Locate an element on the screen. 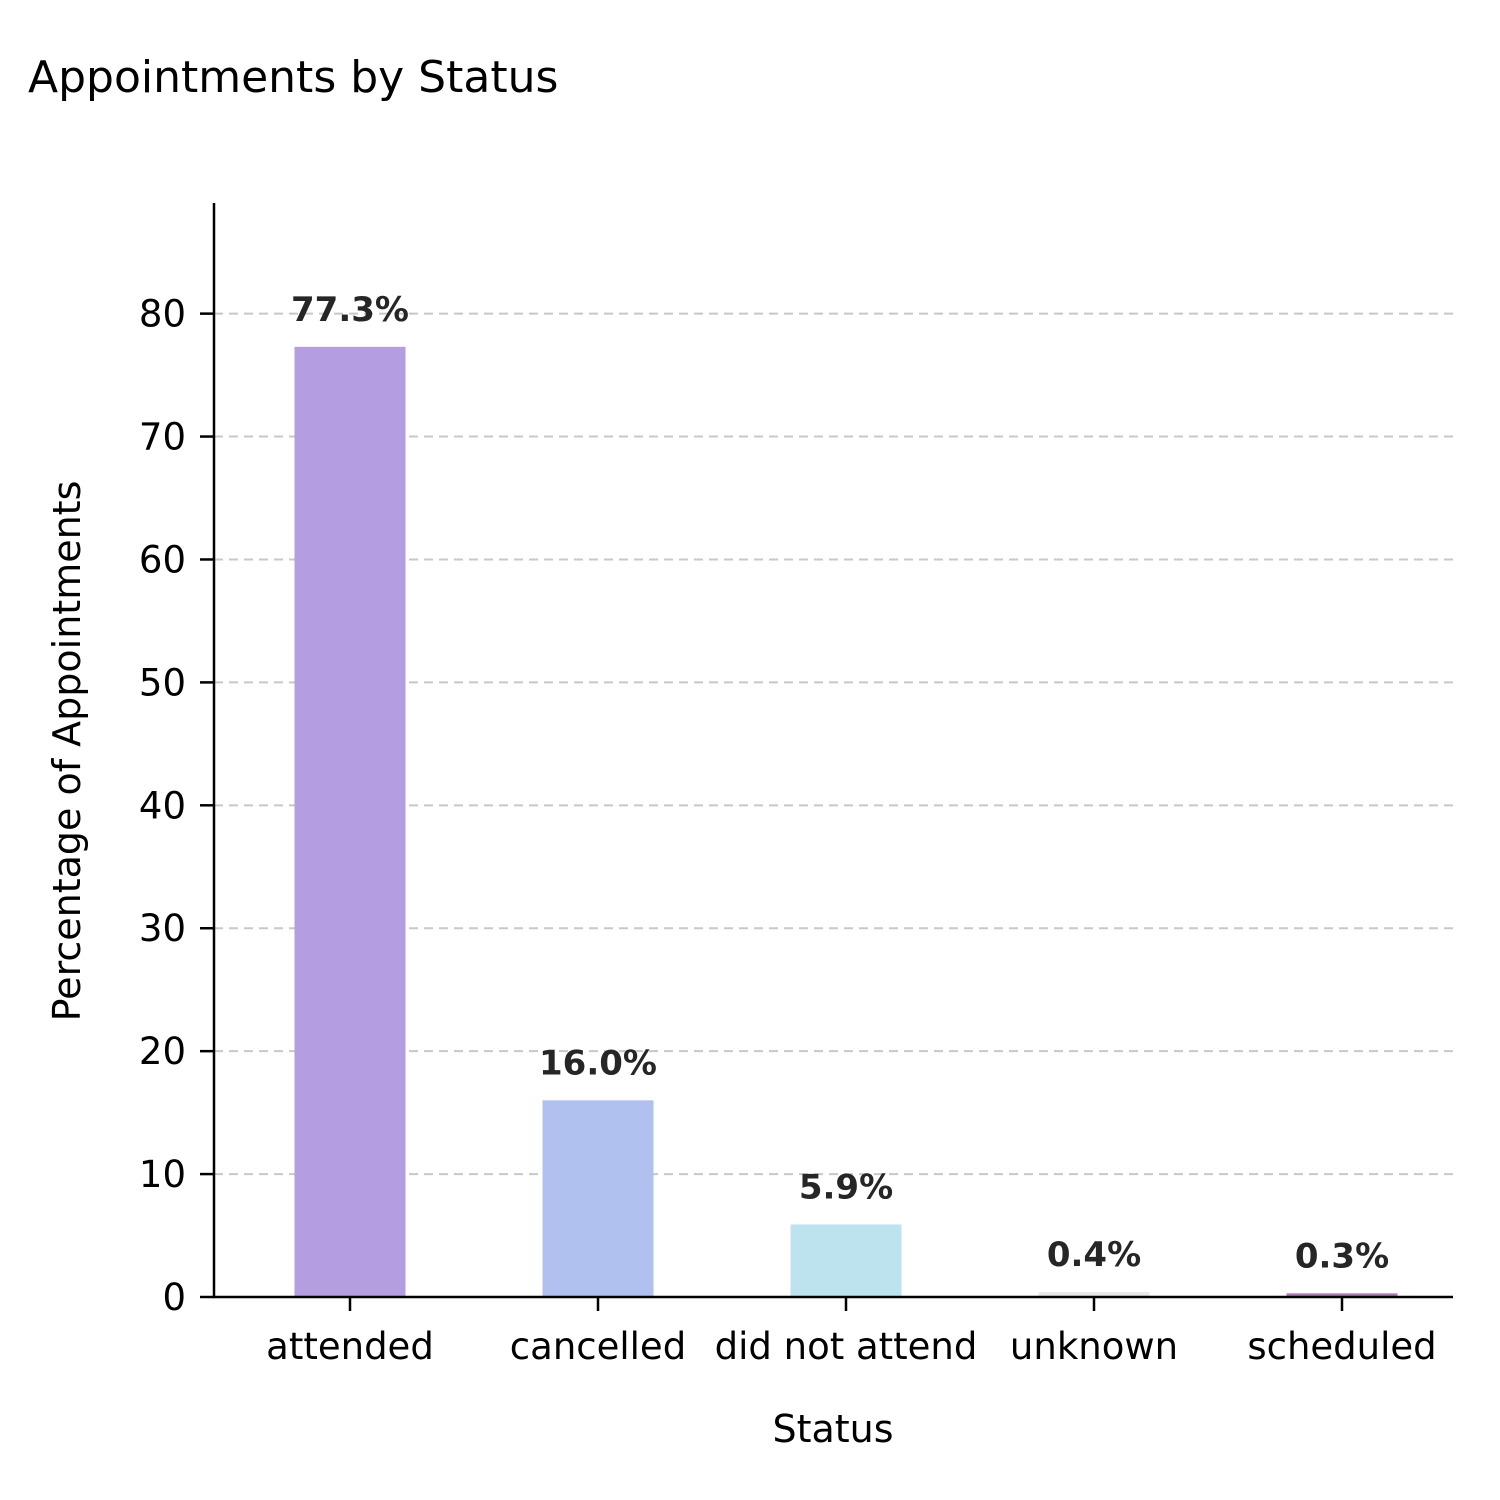  y-tick-label-80: 80 is located at coordinates (162, 314).